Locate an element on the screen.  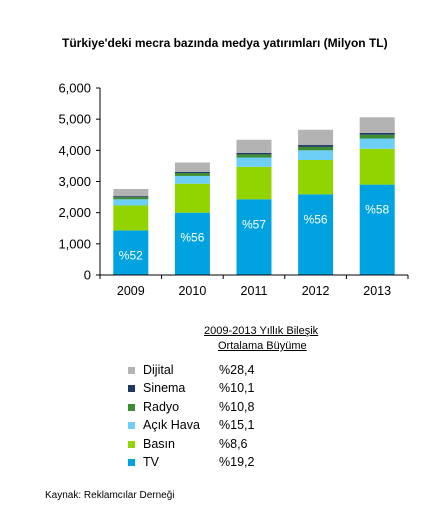
bar-segment-sinema-2011 is located at coordinates (254, 153).